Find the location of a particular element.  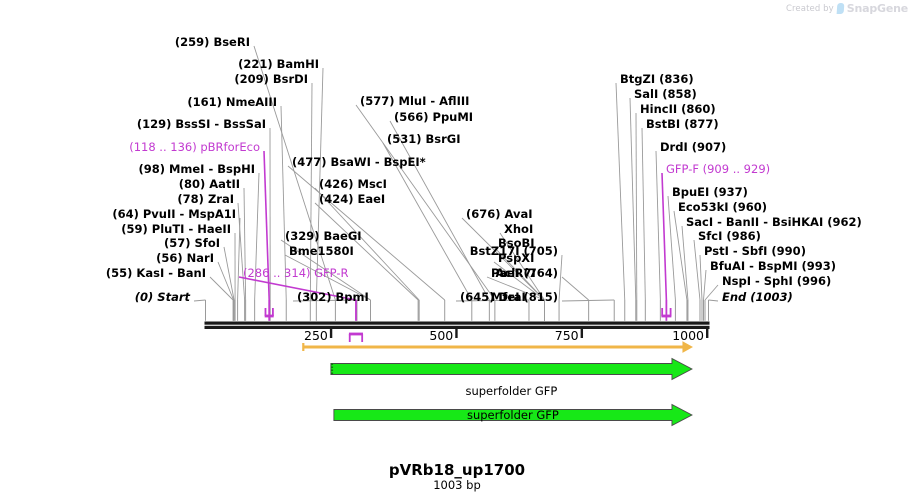

enzyme-site-label: HincII (860) is located at coordinates (678, 109).